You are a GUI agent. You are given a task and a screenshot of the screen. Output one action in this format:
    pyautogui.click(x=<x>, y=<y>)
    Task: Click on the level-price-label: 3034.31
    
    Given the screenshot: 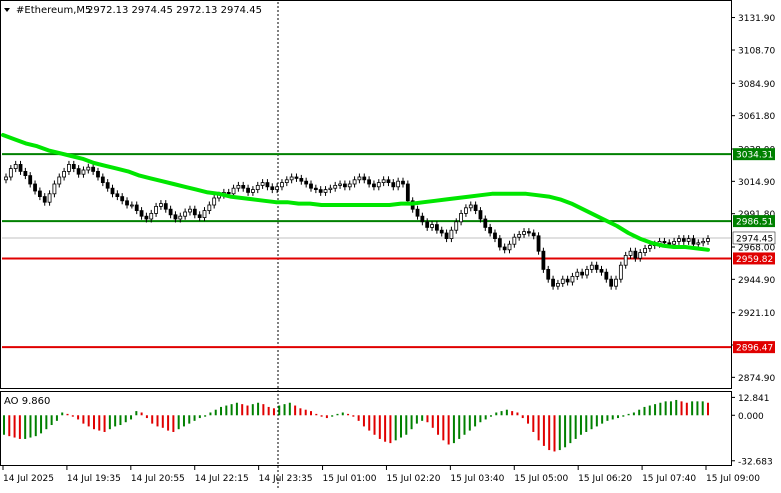 What is the action you would take?
    pyautogui.click(x=754, y=156)
    